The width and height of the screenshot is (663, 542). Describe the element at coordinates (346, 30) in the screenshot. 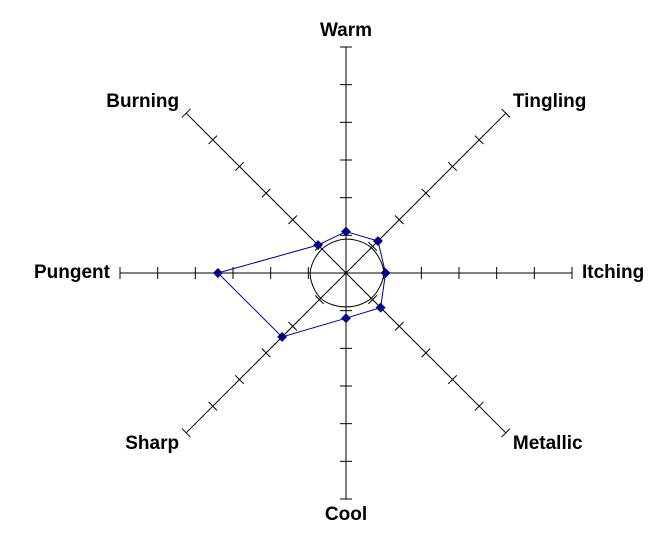

I see `axis-label: Warm` at that location.